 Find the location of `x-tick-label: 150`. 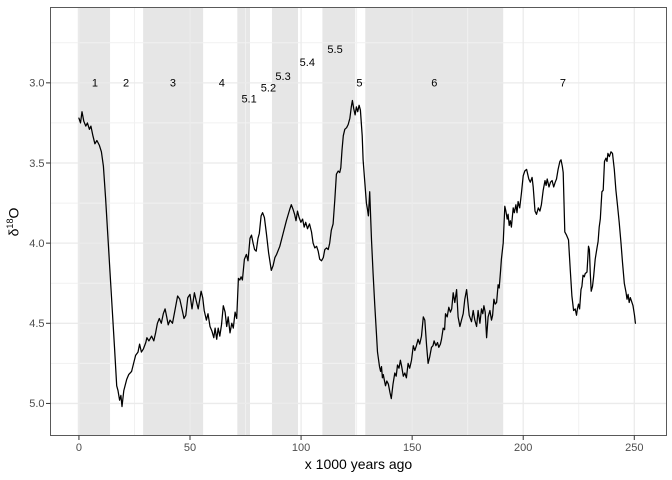

x-tick-label: 150 is located at coordinates (412, 448).